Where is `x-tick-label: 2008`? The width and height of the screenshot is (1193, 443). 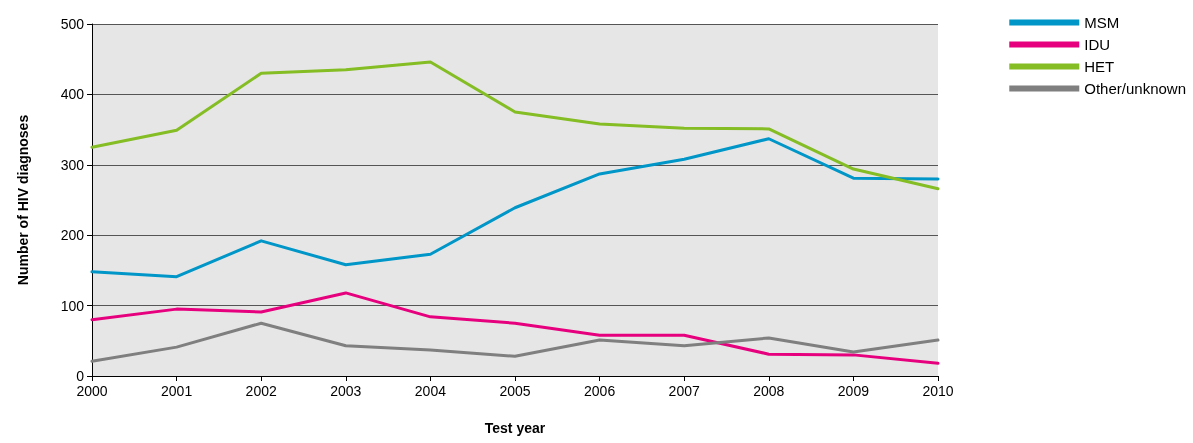 x-tick-label: 2008 is located at coordinates (769, 391).